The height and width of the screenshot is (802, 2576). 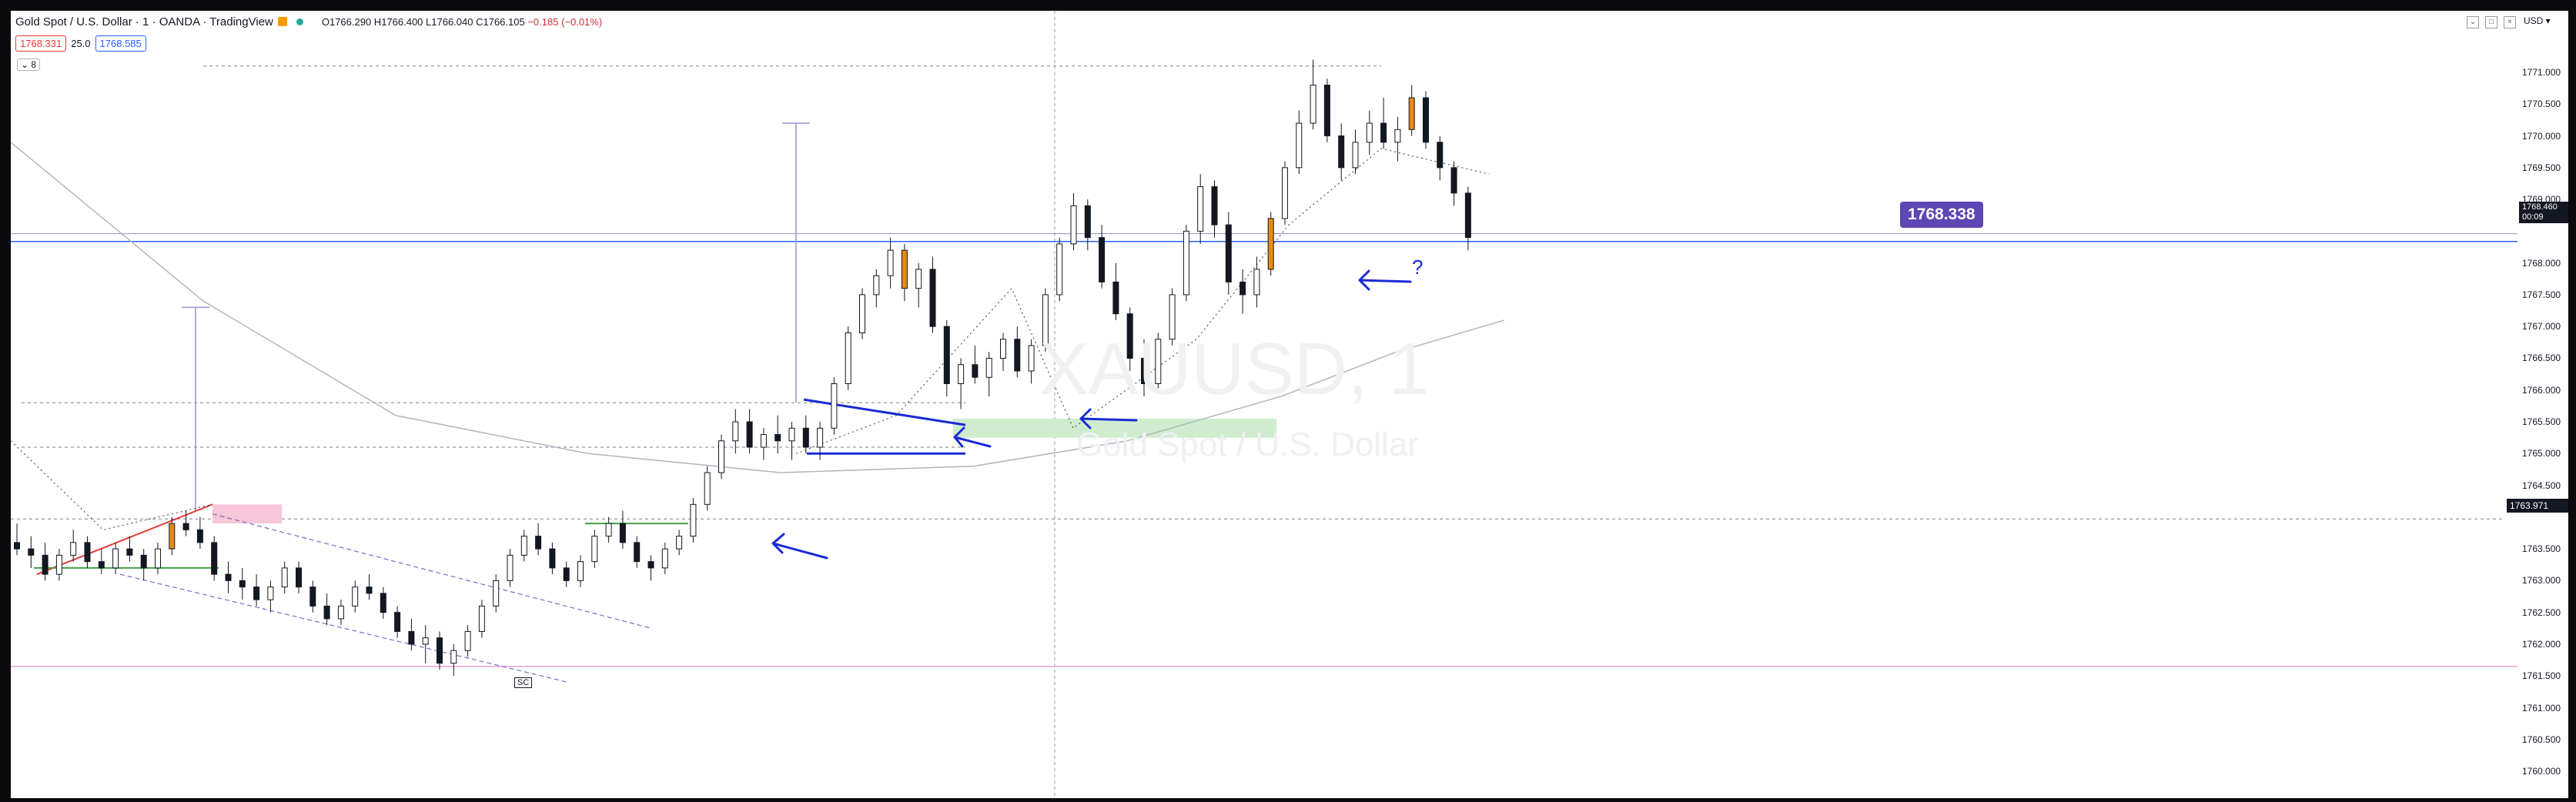 What do you see at coordinates (125, 540) in the screenshot?
I see `red-trendline` at bounding box center [125, 540].